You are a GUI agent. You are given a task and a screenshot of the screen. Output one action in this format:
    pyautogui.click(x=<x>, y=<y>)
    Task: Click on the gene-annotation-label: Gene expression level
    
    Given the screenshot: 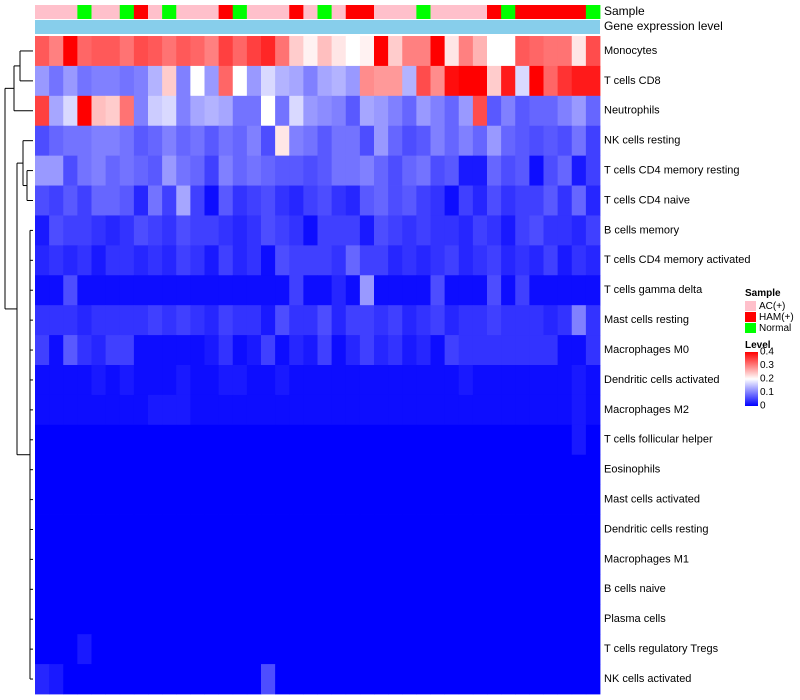 What is the action you would take?
    pyautogui.click(x=663, y=26)
    